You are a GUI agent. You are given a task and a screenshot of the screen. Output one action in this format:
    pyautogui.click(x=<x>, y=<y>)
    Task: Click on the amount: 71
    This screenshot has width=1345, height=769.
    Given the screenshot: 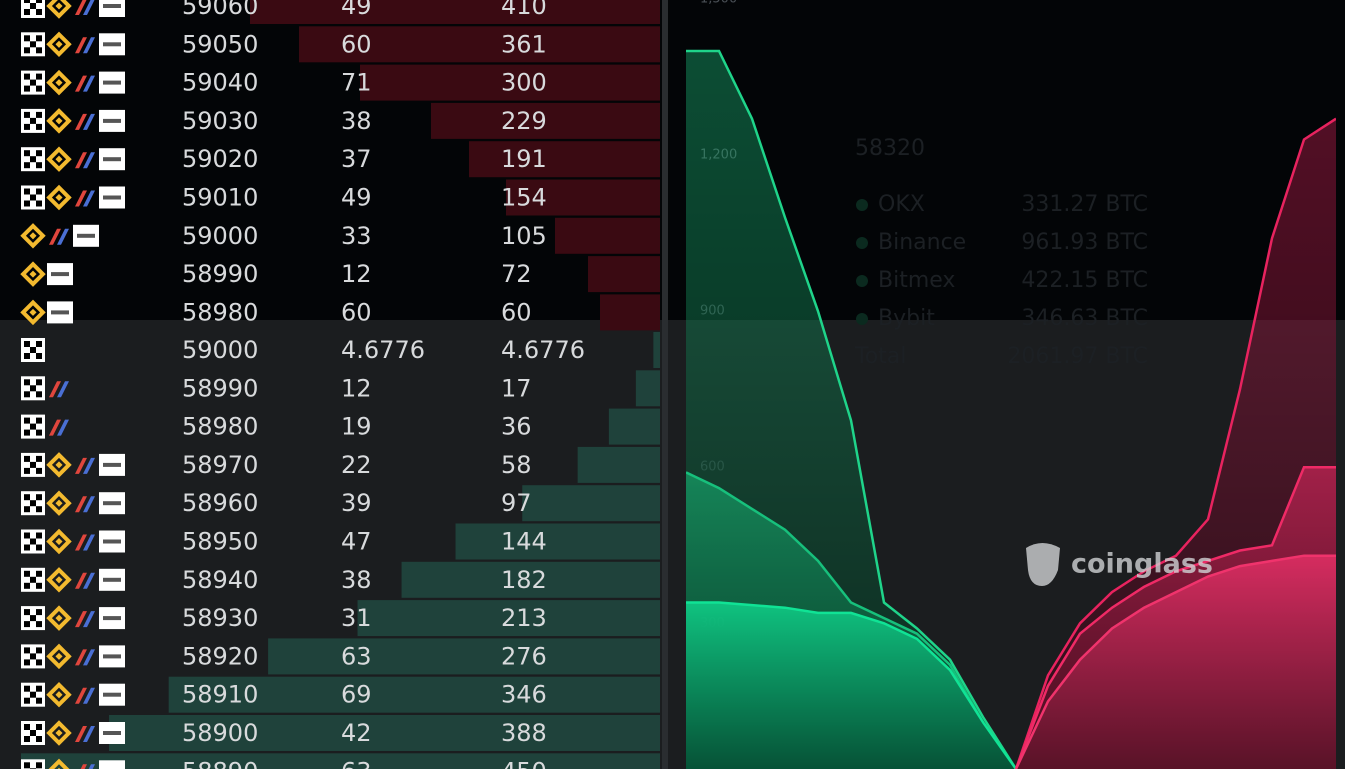 What is the action you would take?
    pyautogui.click(x=356, y=83)
    